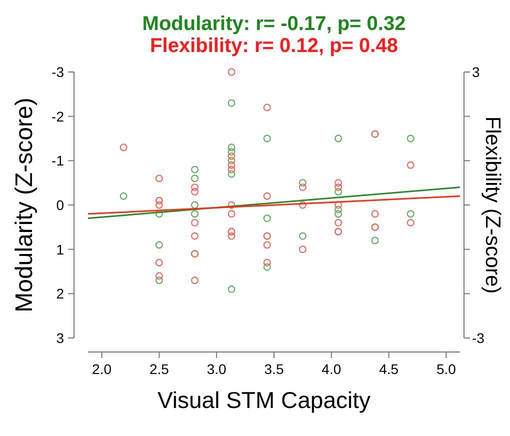 This screenshot has width=510, height=436. Describe the element at coordinates (60, 338) in the screenshot. I see `y-tick-label: 3` at that location.